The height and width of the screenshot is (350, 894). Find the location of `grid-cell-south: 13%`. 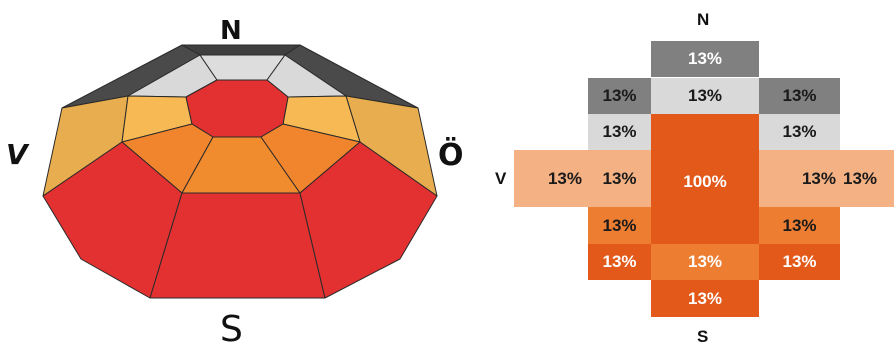

grid-cell-south: 13% is located at coordinates (705, 262).